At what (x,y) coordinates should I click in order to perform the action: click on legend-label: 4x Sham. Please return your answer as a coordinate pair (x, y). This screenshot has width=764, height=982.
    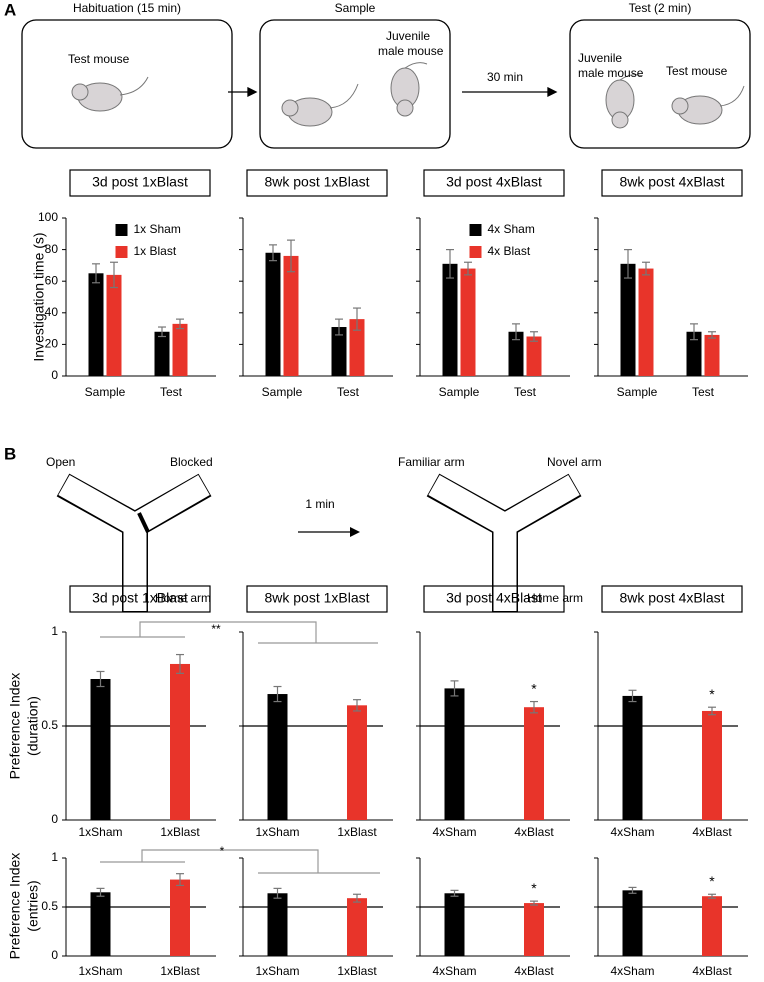
    Looking at the image, I should click on (511, 229).